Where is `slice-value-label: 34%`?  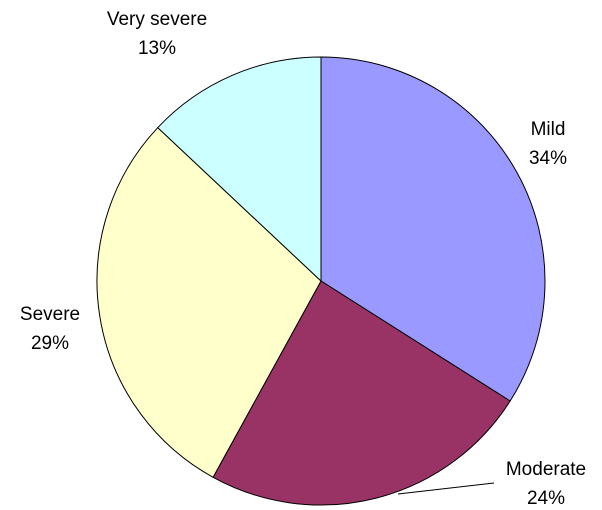 slice-value-label: 34% is located at coordinates (548, 158).